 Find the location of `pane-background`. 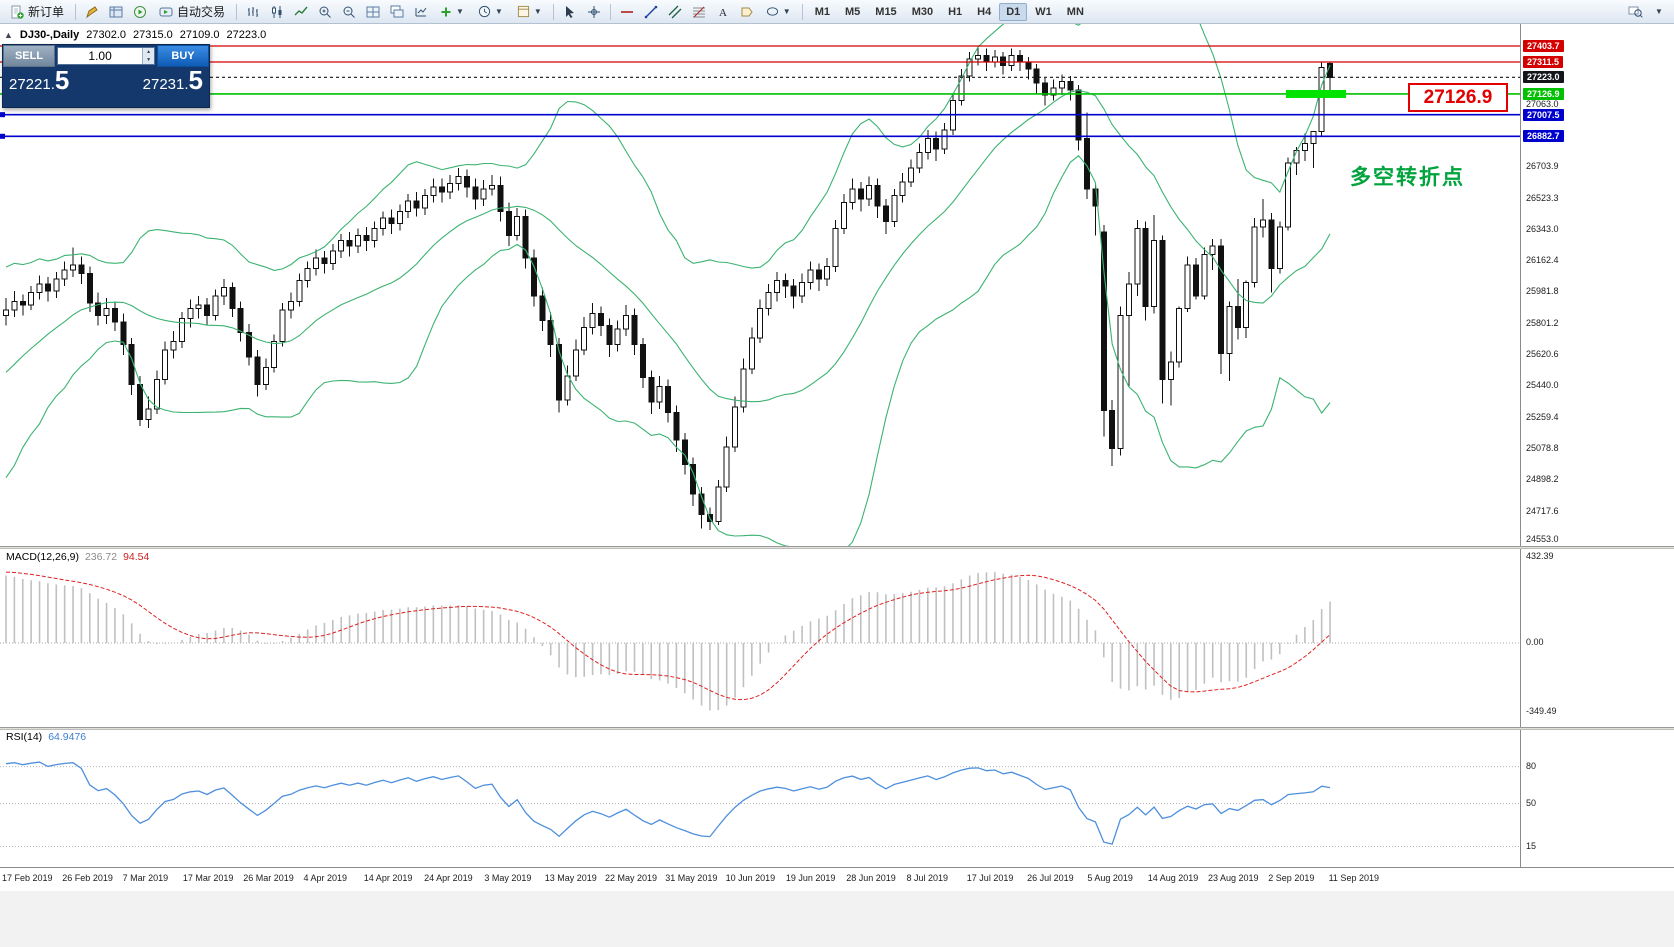

pane-background is located at coordinates (760, 798).